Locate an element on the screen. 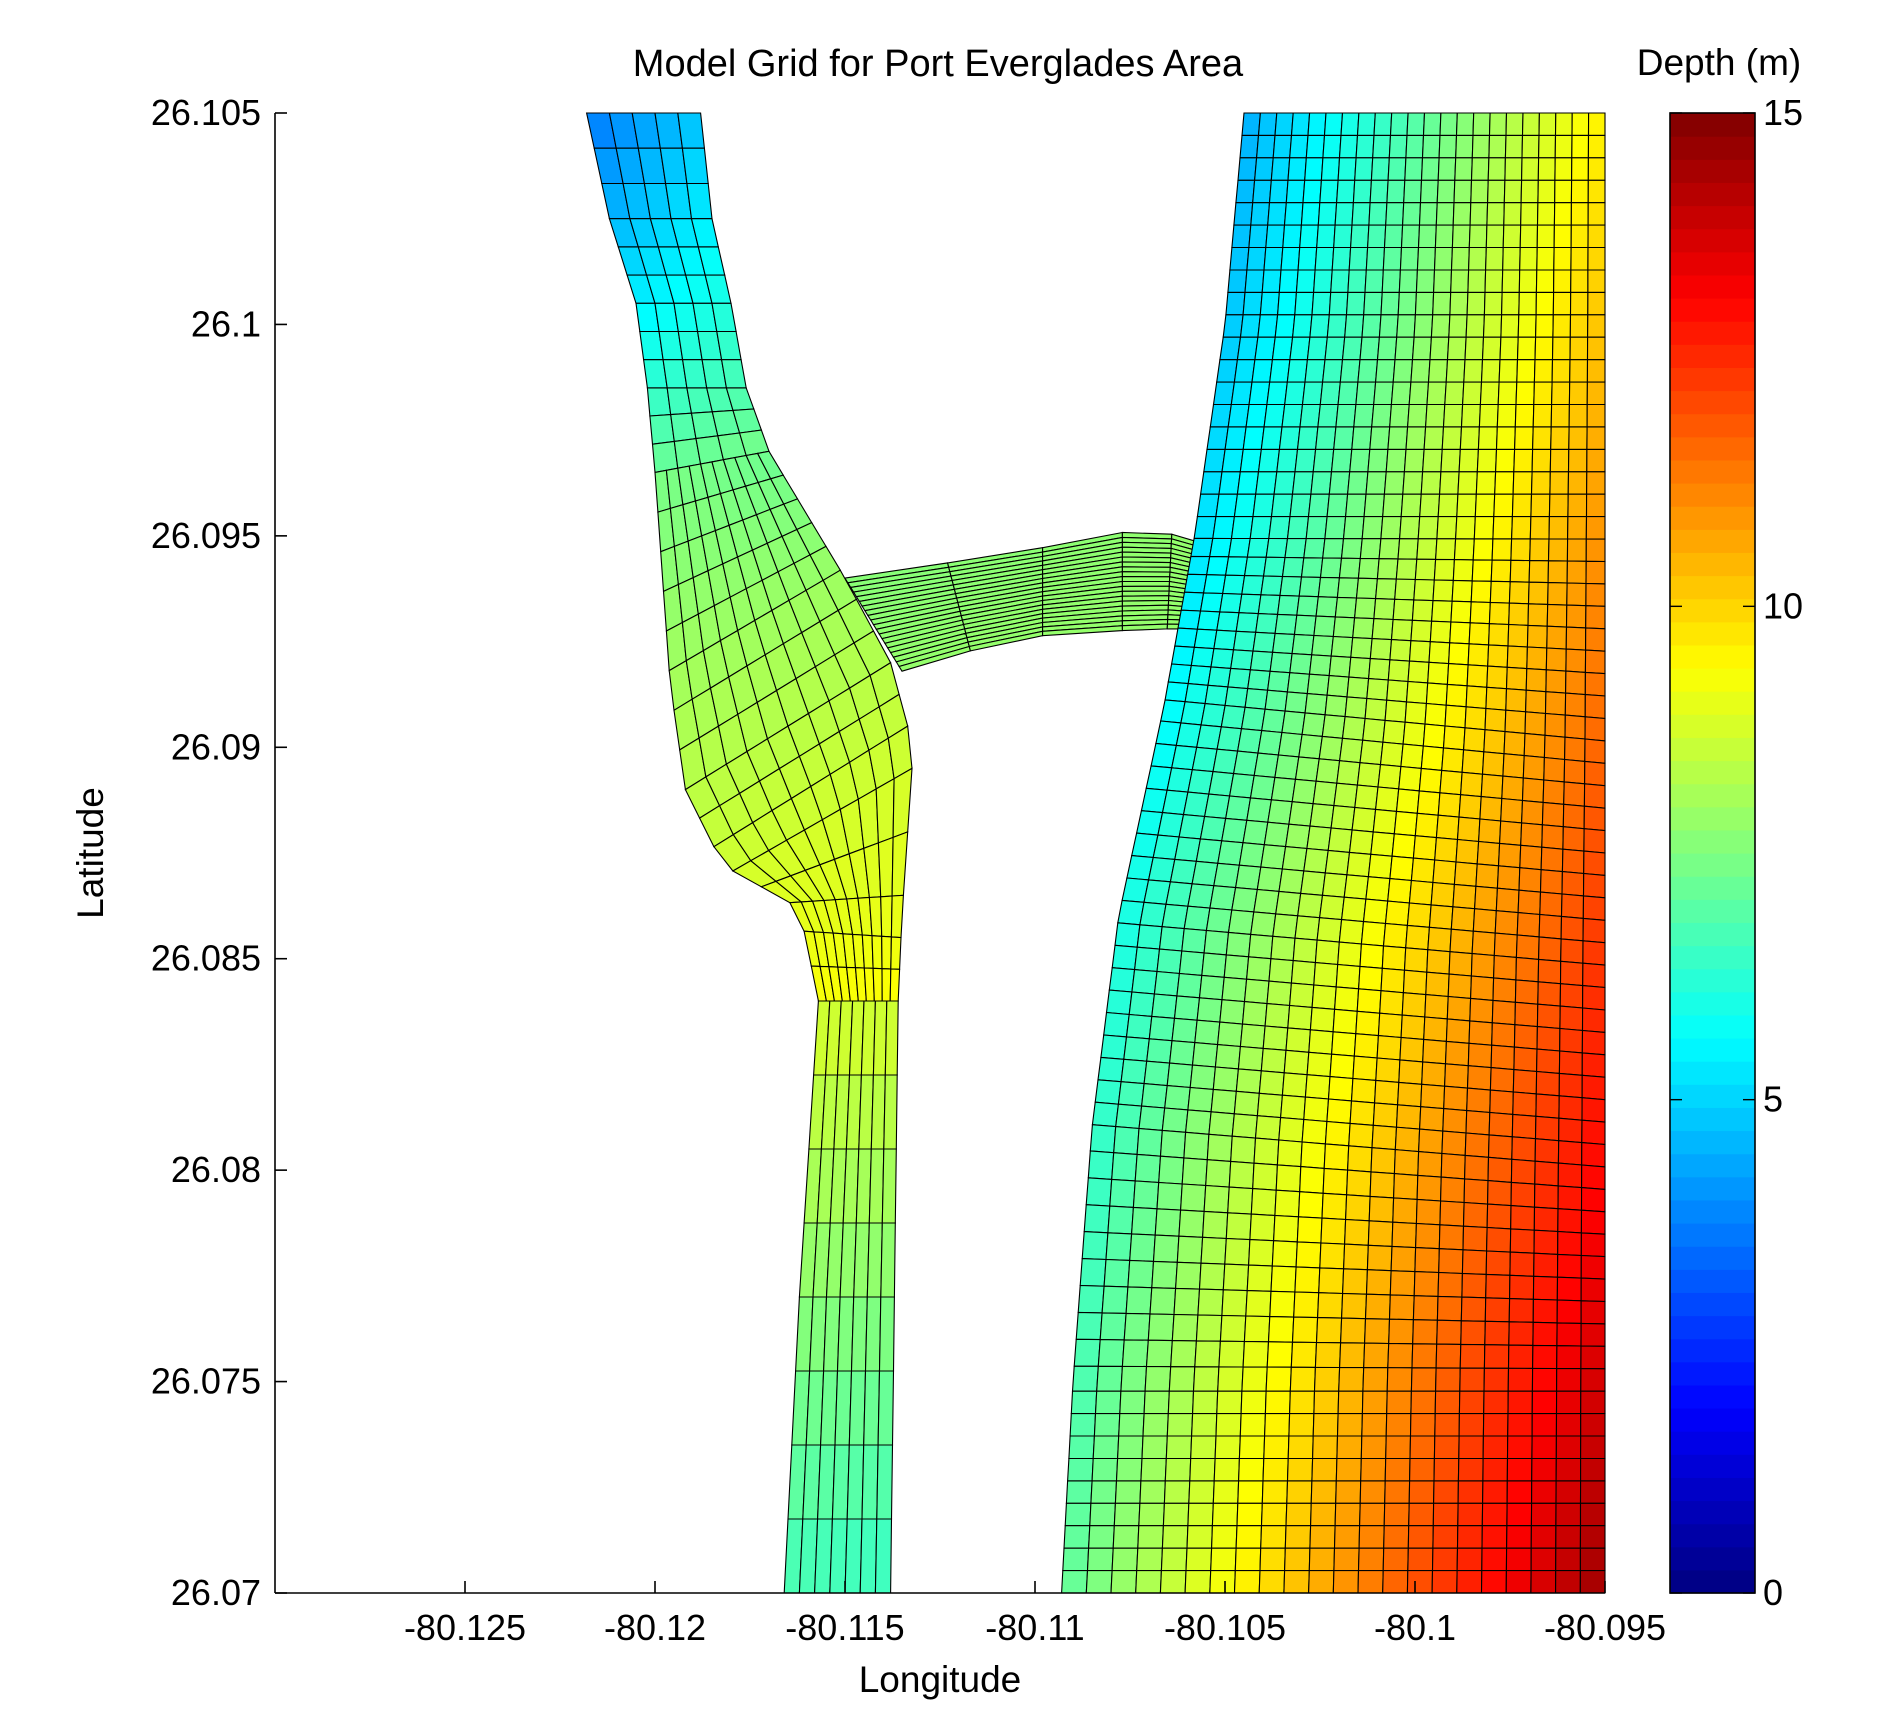 The width and height of the screenshot is (1878, 1710). y-axis-label: Latitude is located at coordinates (90, 853).